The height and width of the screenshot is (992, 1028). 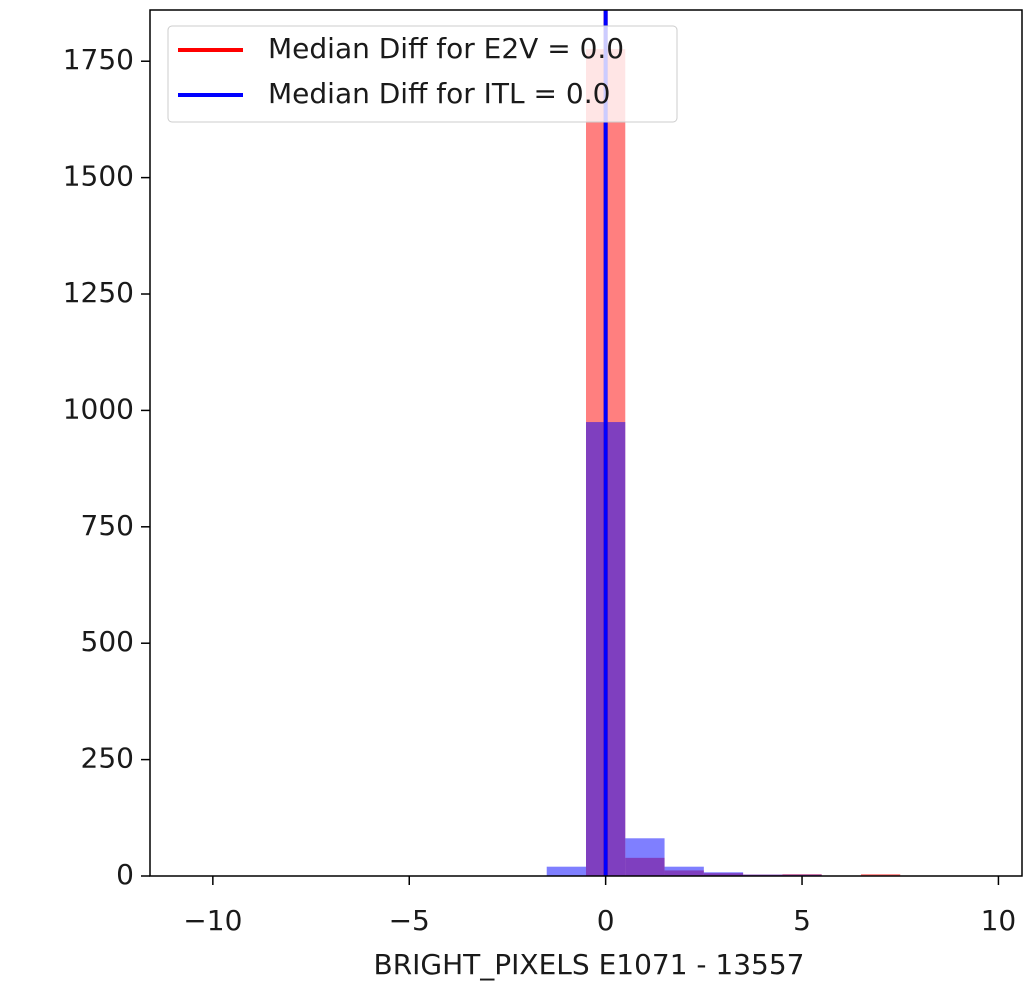 I want to click on y-tick-label: 250, so click(x=107, y=758).